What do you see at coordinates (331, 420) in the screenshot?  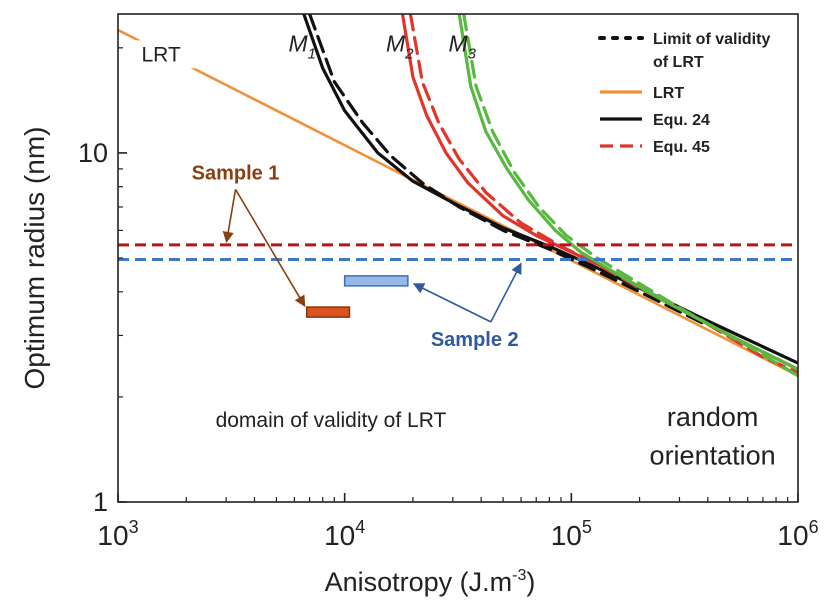 I see `domain-of-validity-label: domain of validity of LRT` at bounding box center [331, 420].